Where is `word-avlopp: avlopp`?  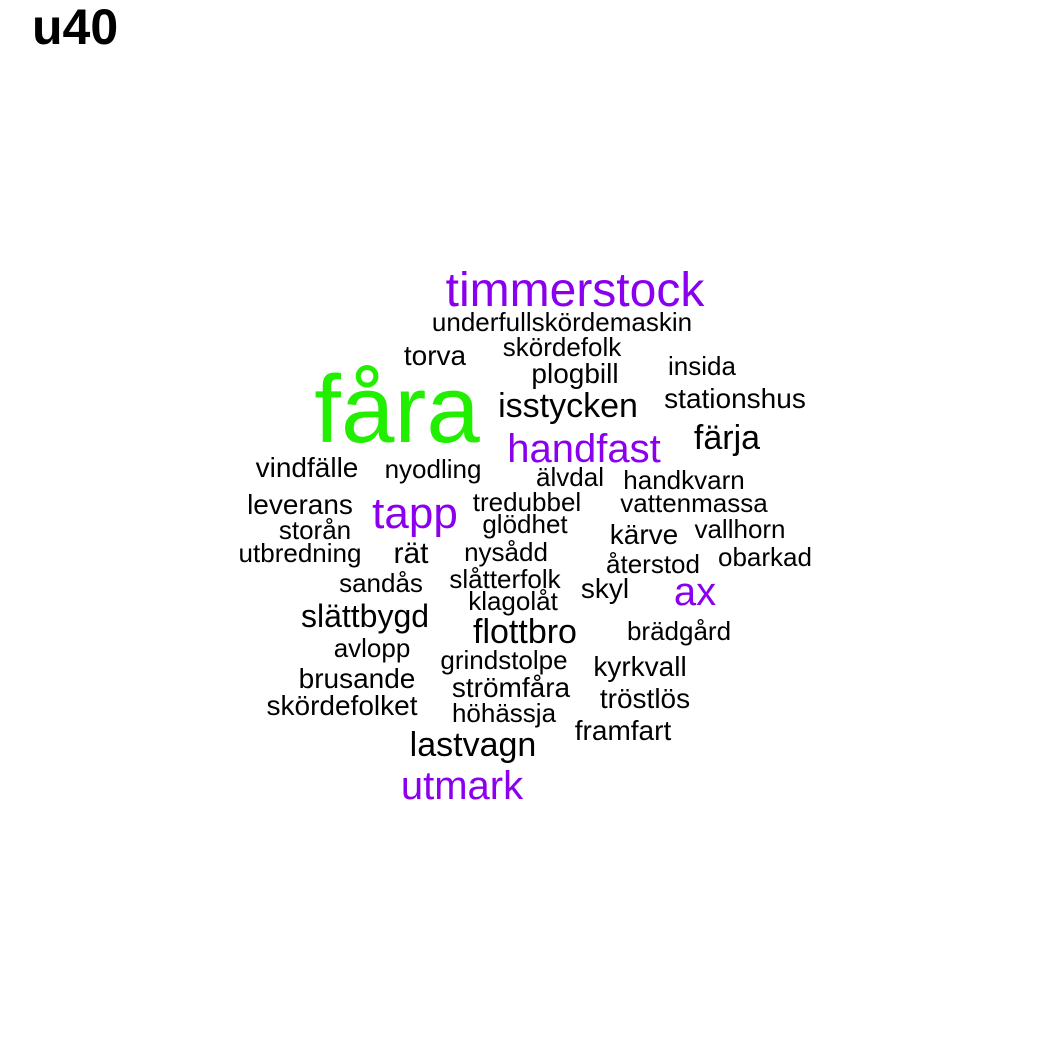
word-avlopp: avlopp is located at coordinates (372, 648).